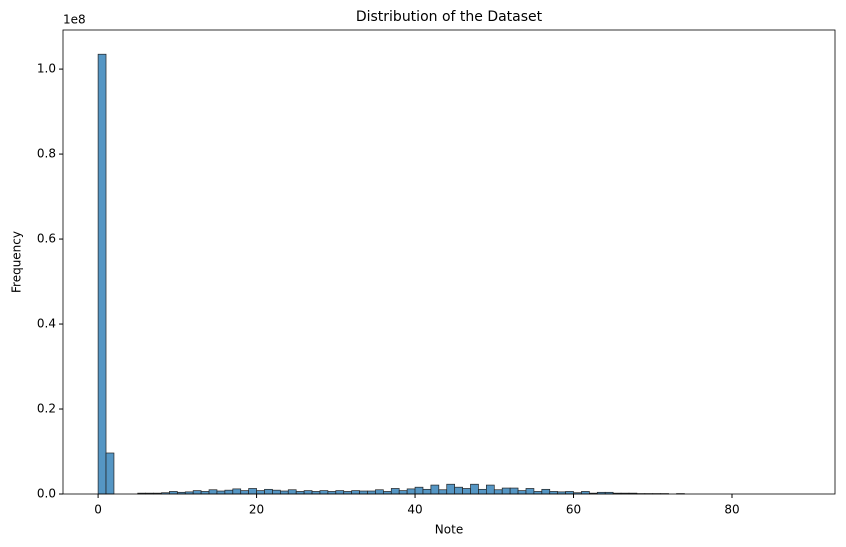  What do you see at coordinates (46, 324) in the screenshot?
I see `y-tick-label: 0.4` at bounding box center [46, 324].